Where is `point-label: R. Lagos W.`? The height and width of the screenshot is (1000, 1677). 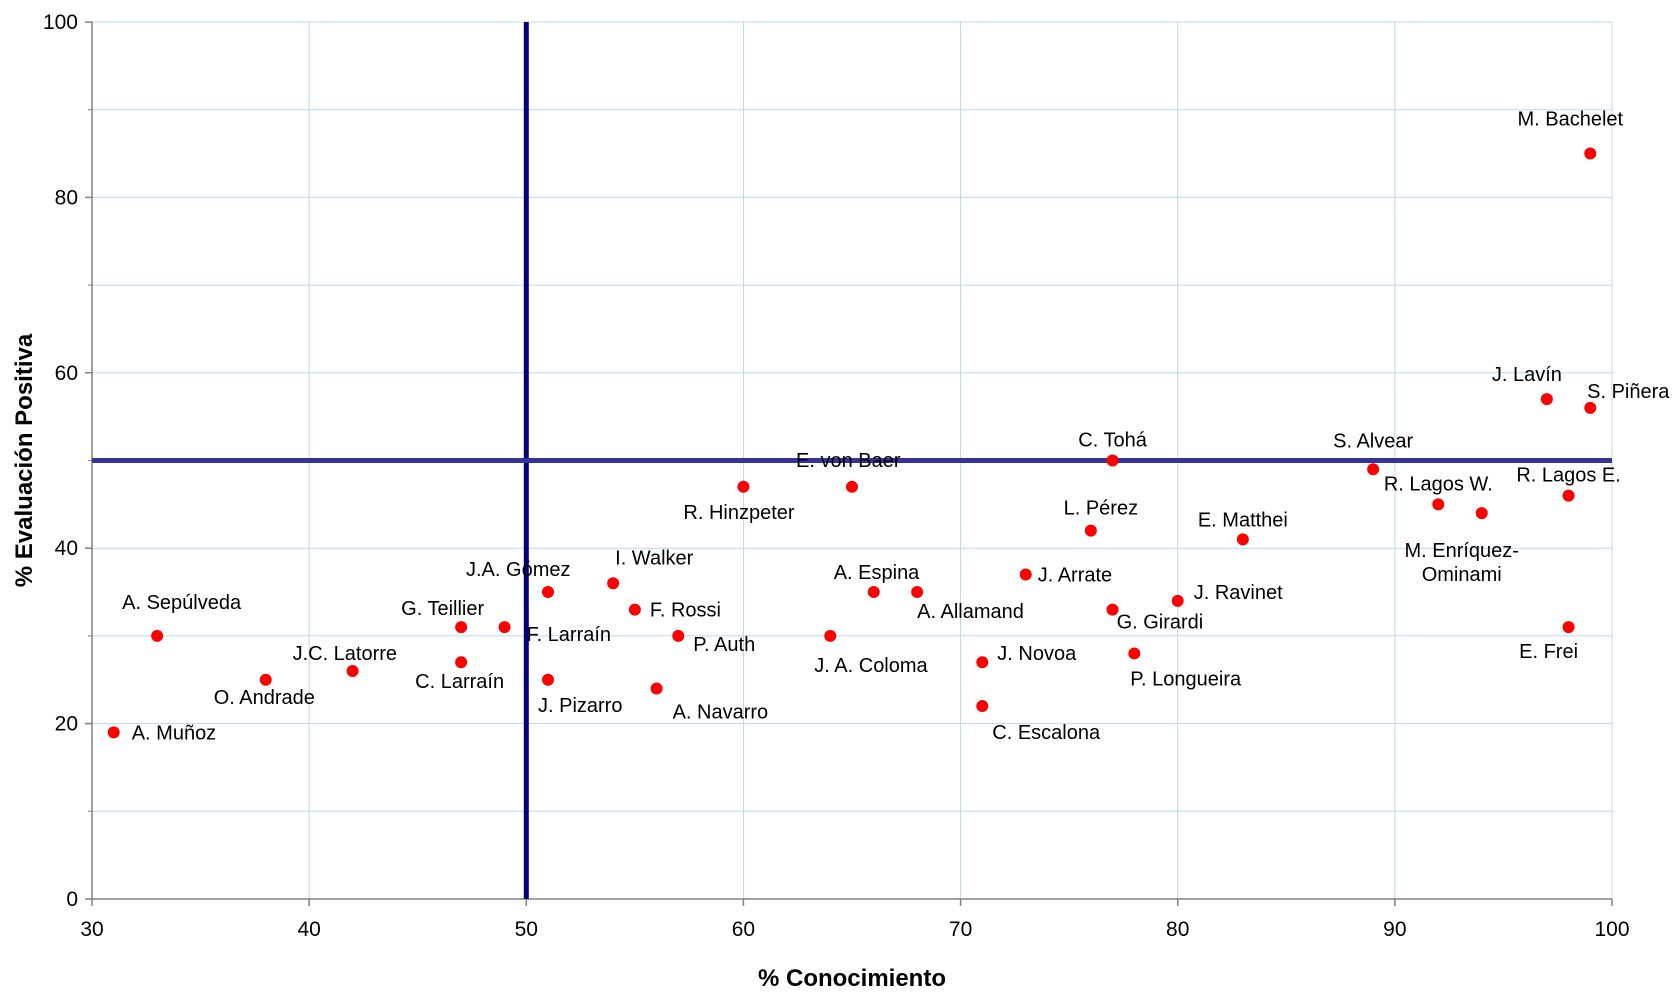
point-label: R. Lagos W. is located at coordinates (1438, 484).